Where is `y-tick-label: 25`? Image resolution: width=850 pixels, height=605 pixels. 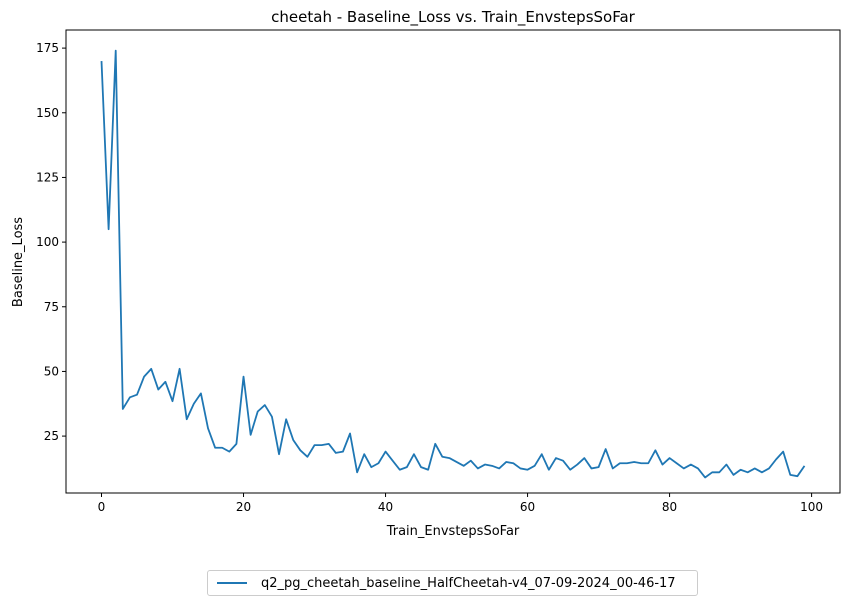
y-tick-label: 25 is located at coordinates (51, 436).